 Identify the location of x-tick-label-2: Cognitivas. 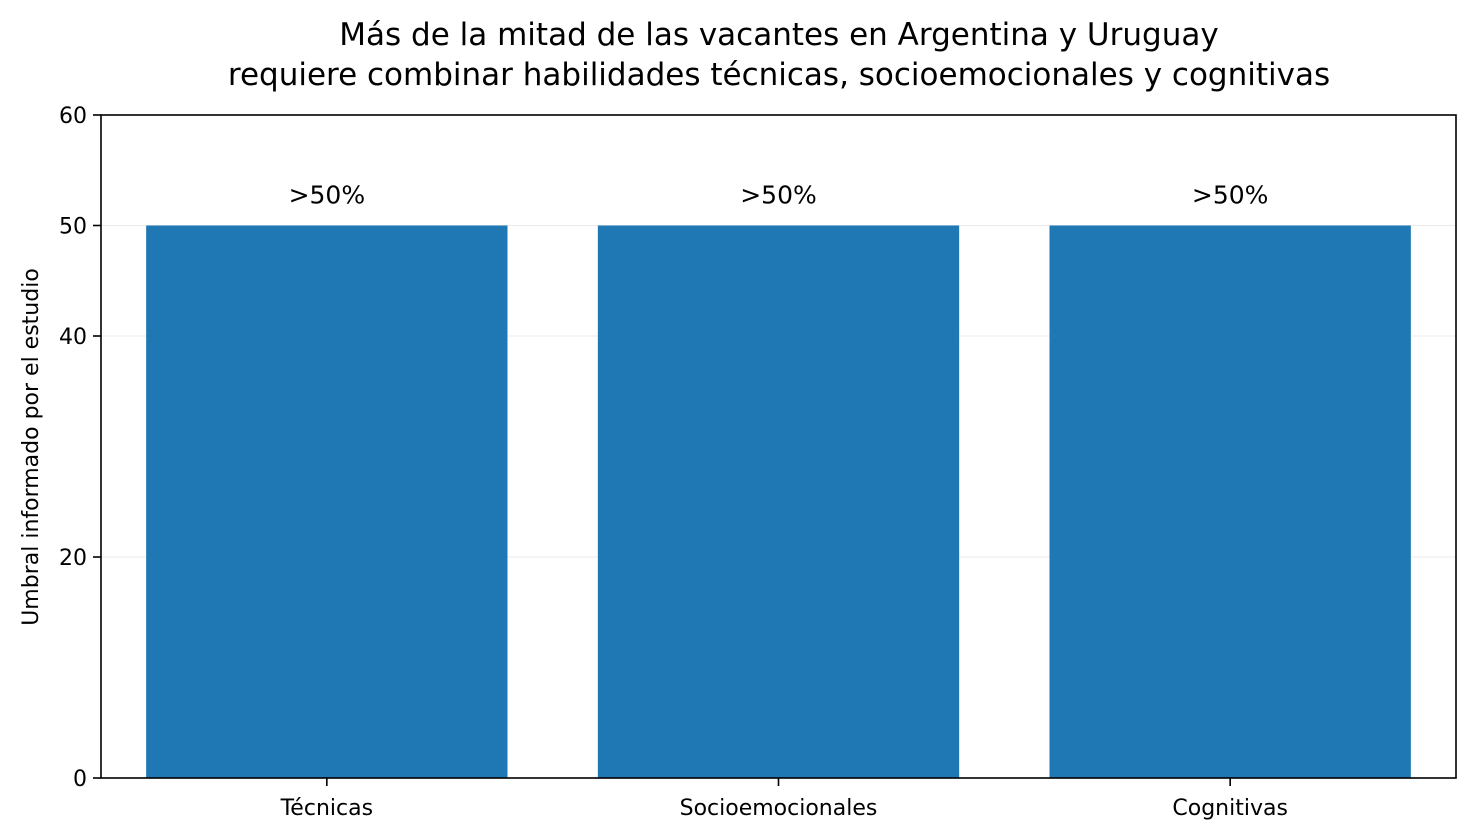
(1230, 808).